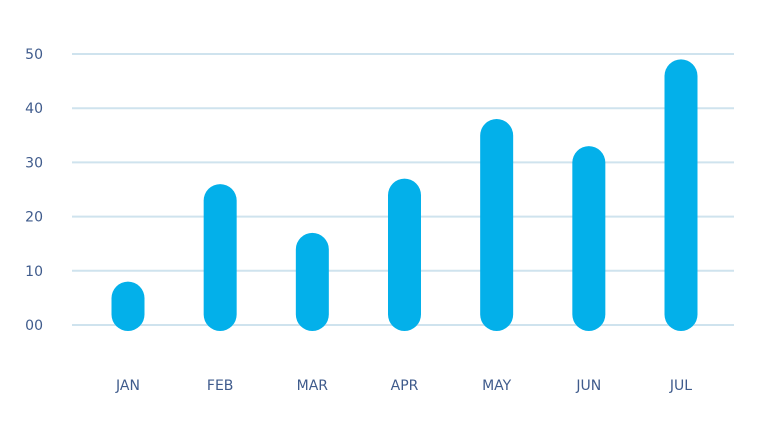  I want to click on bar-apr, so click(404, 254).